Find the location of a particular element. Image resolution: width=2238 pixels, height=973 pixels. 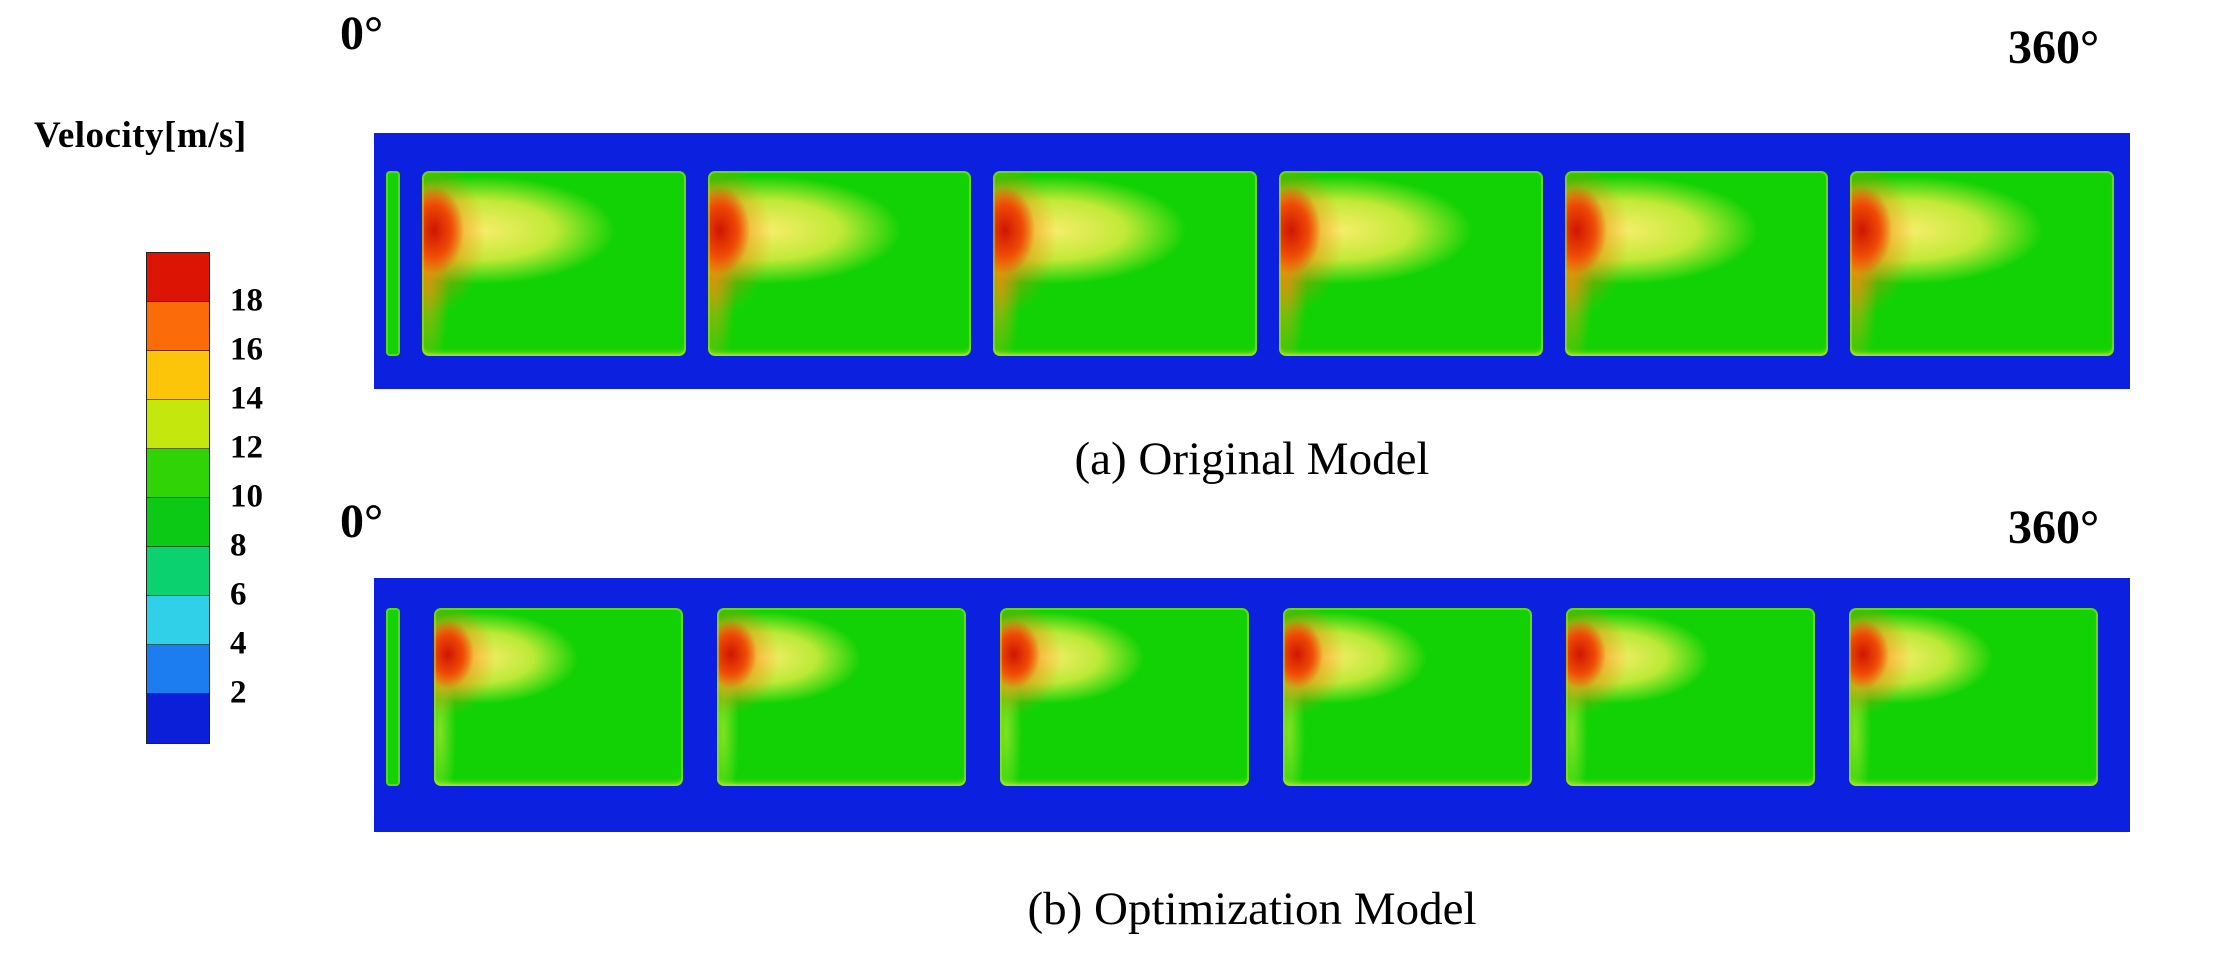

colorbar-tick-label: 14 is located at coordinates (246, 398).